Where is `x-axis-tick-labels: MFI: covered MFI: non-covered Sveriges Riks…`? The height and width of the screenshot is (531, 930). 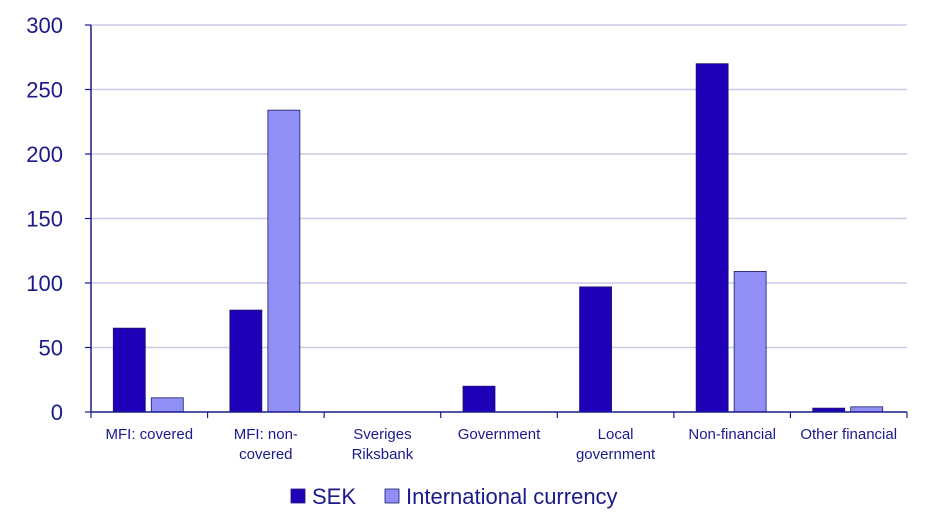 x-axis-tick-labels: MFI: covered MFI: non-covered Sveriges Riks… is located at coordinates (502, 444).